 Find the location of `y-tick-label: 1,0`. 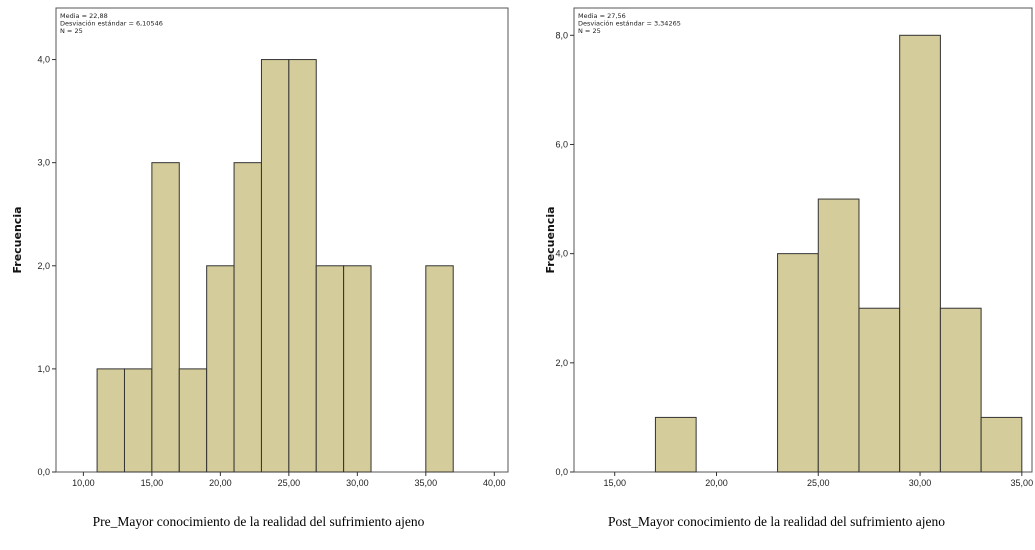

y-tick-label: 1,0 is located at coordinates (43, 369).